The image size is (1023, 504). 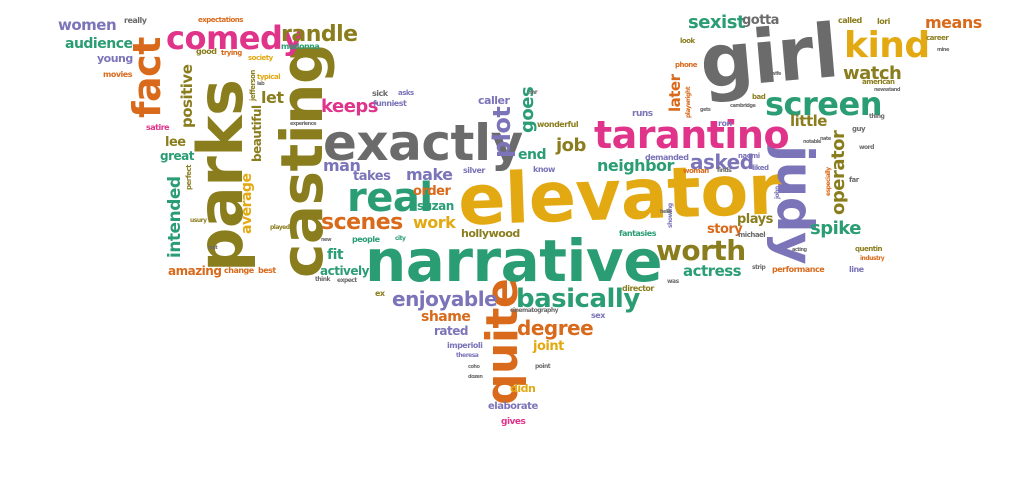 What do you see at coordinates (260, 58) in the screenshot?
I see `word-society: society` at bounding box center [260, 58].